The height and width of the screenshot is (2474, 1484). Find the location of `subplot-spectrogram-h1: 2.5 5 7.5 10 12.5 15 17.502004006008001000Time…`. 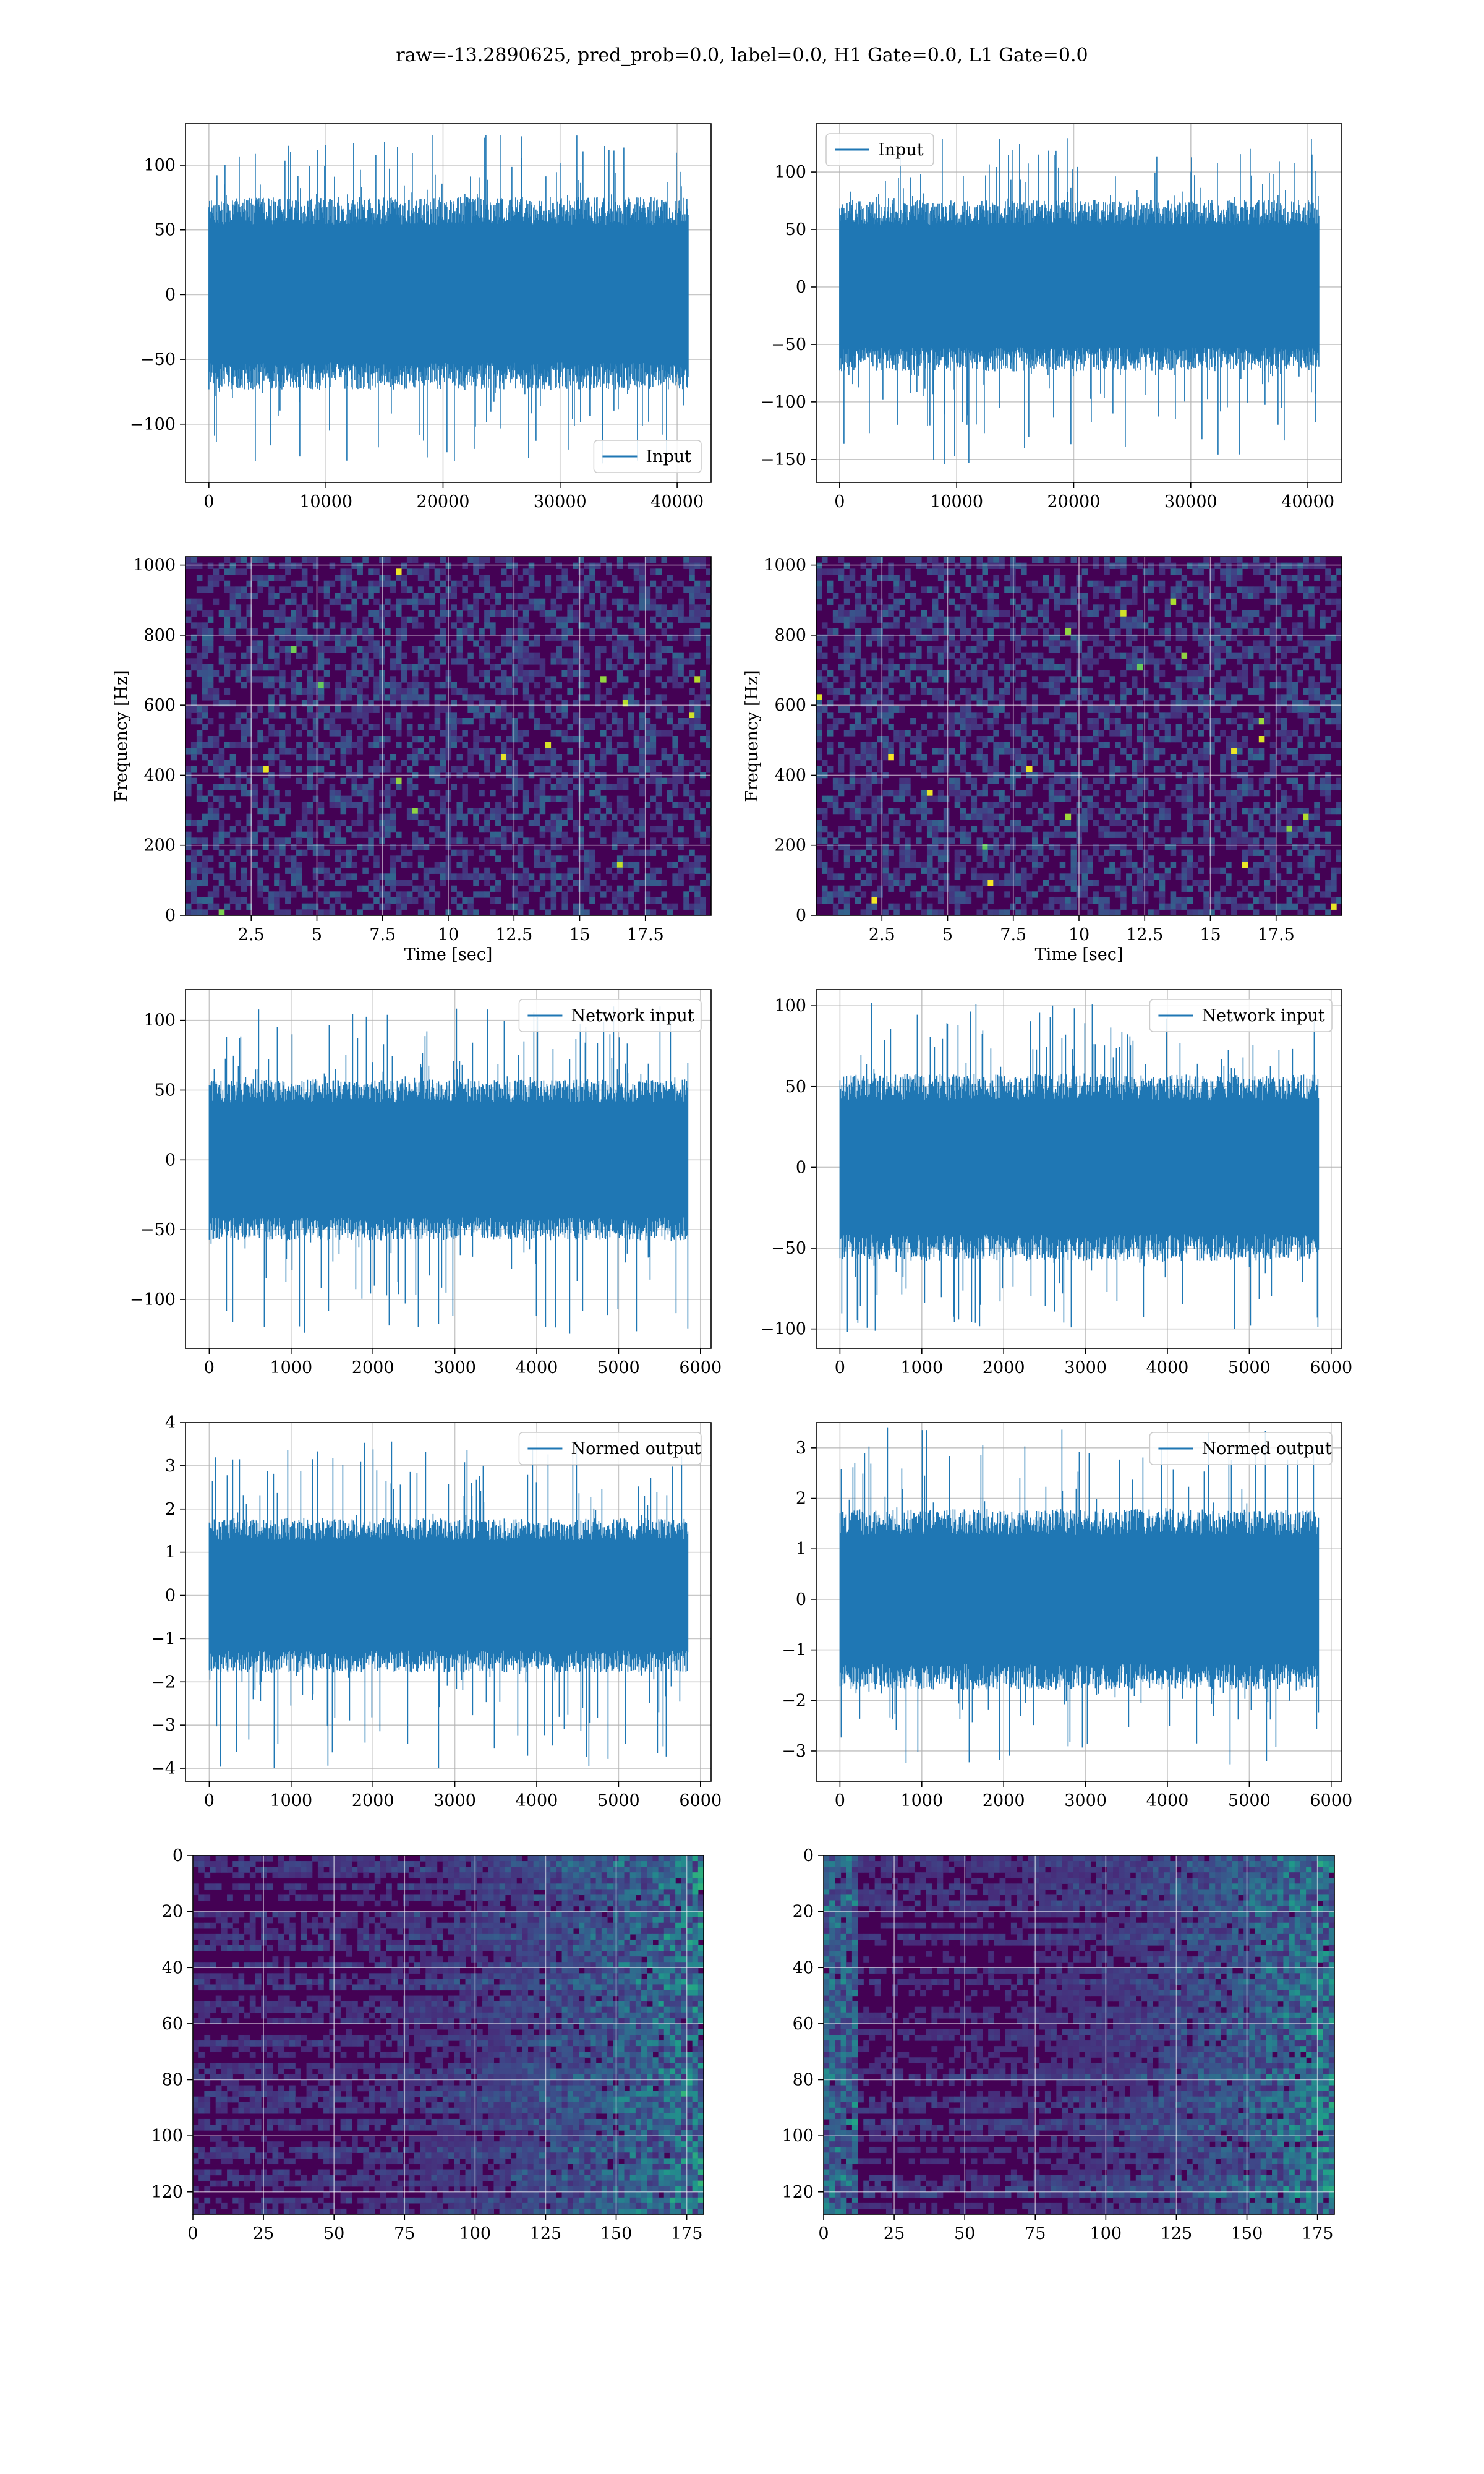

subplot-spectrogram-h1: 2.5 5 7.5 10 12.5 15 17.502004006008001000Time… is located at coordinates (412, 760).